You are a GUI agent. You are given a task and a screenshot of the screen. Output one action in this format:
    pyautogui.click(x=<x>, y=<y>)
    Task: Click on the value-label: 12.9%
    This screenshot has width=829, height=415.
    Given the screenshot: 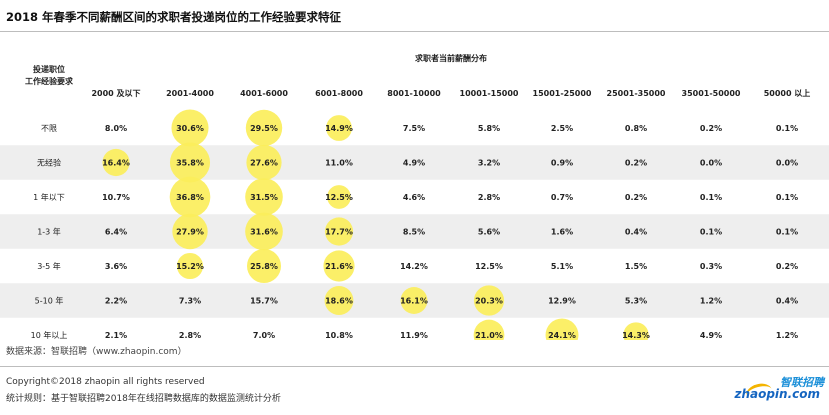 What is the action you would take?
    pyautogui.click(x=562, y=301)
    